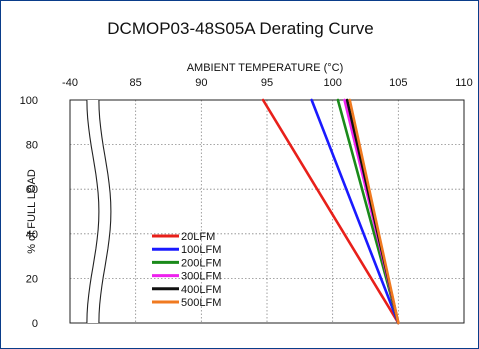 The height and width of the screenshot is (349, 479). What do you see at coordinates (332, 83) in the screenshot?
I see `x-tick-label: 100` at bounding box center [332, 83].